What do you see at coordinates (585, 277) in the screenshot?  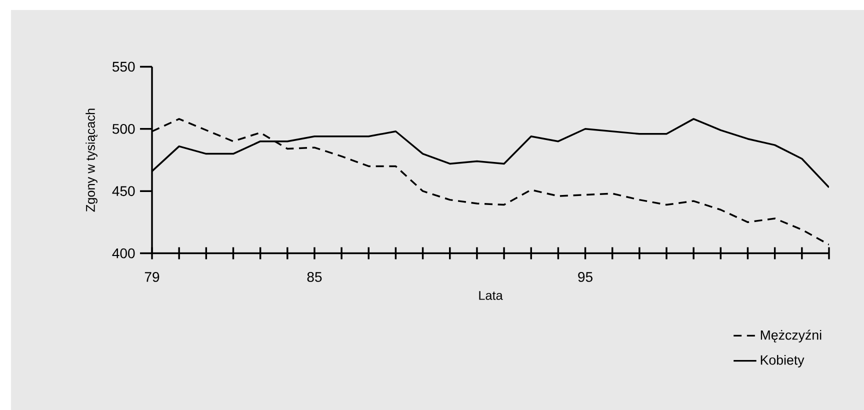 I see `x-tick-label: 95` at bounding box center [585, 277].